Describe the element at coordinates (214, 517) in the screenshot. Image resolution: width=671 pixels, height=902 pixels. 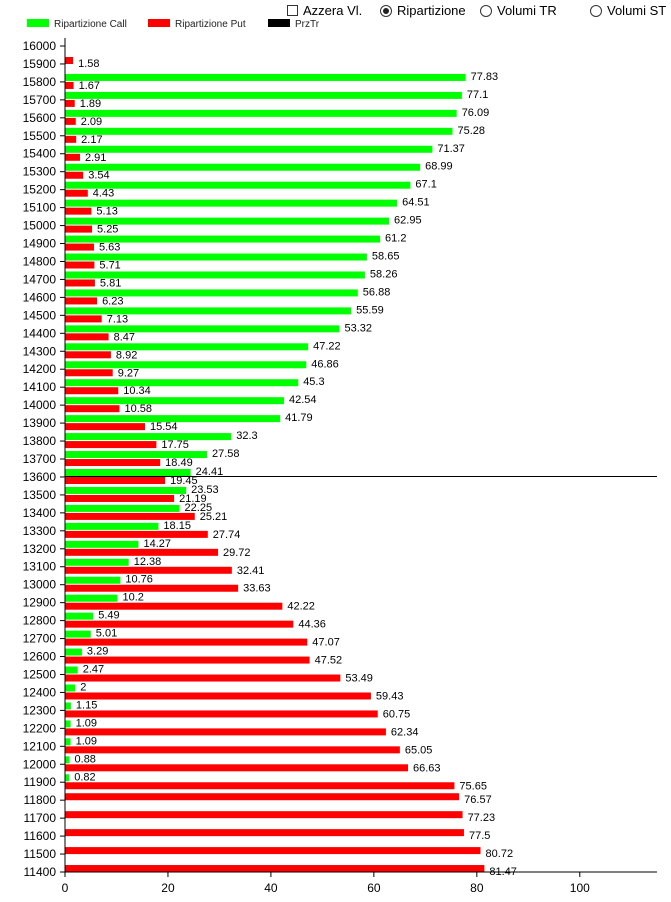
I see `put-value-label: 25.21` at that location.